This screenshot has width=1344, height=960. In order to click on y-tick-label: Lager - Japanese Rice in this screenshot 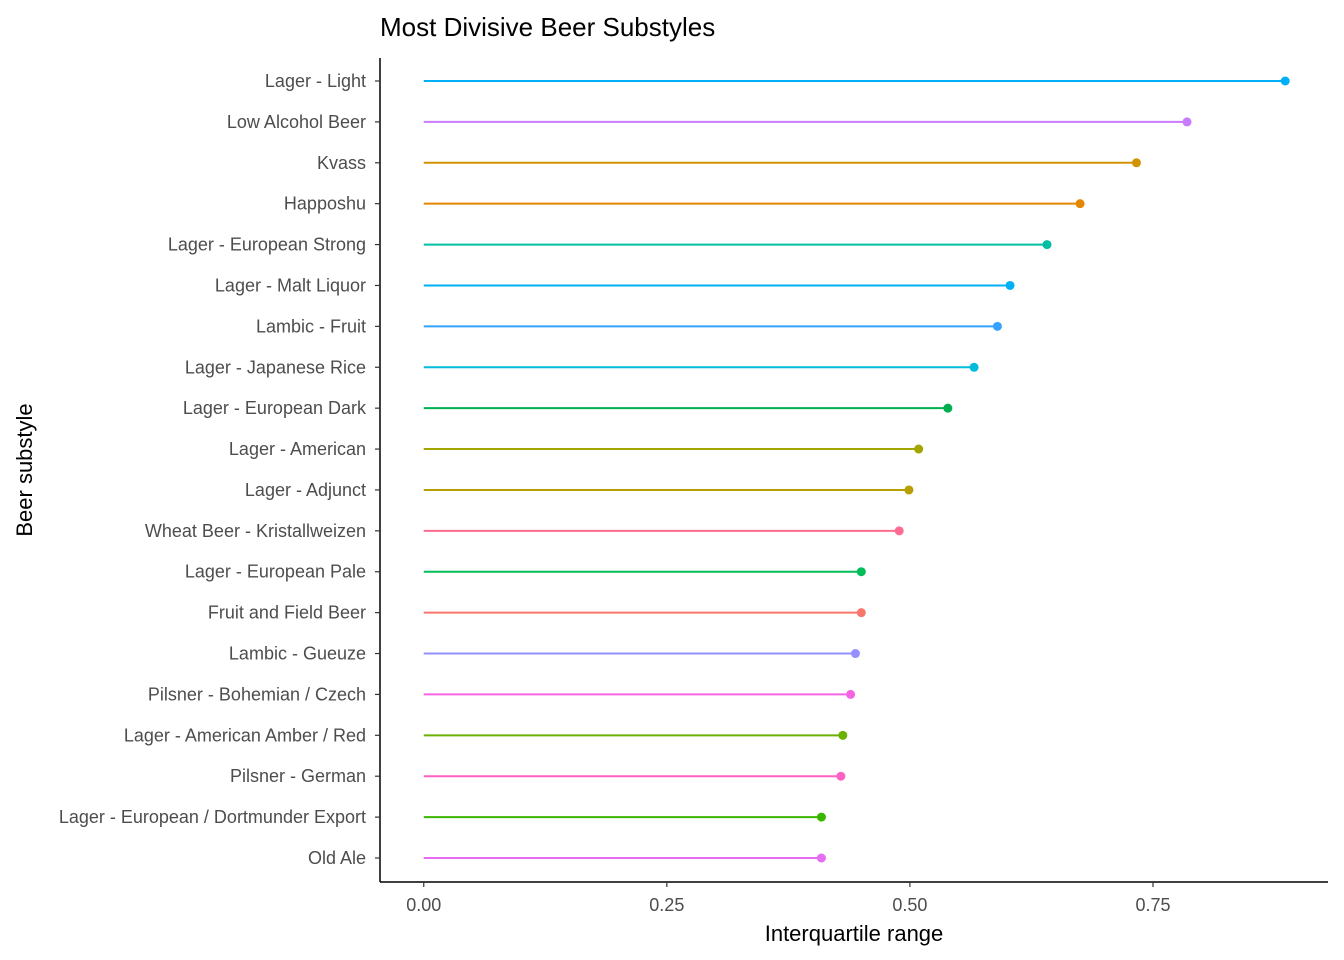, I will do `click(275, 367)`.